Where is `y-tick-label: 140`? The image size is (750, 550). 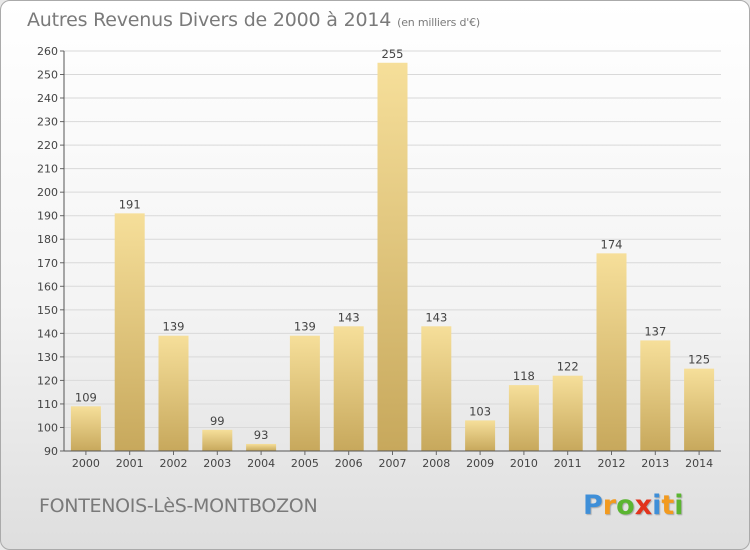 y-tick-label: 140 is located at coordinates (47, 333).